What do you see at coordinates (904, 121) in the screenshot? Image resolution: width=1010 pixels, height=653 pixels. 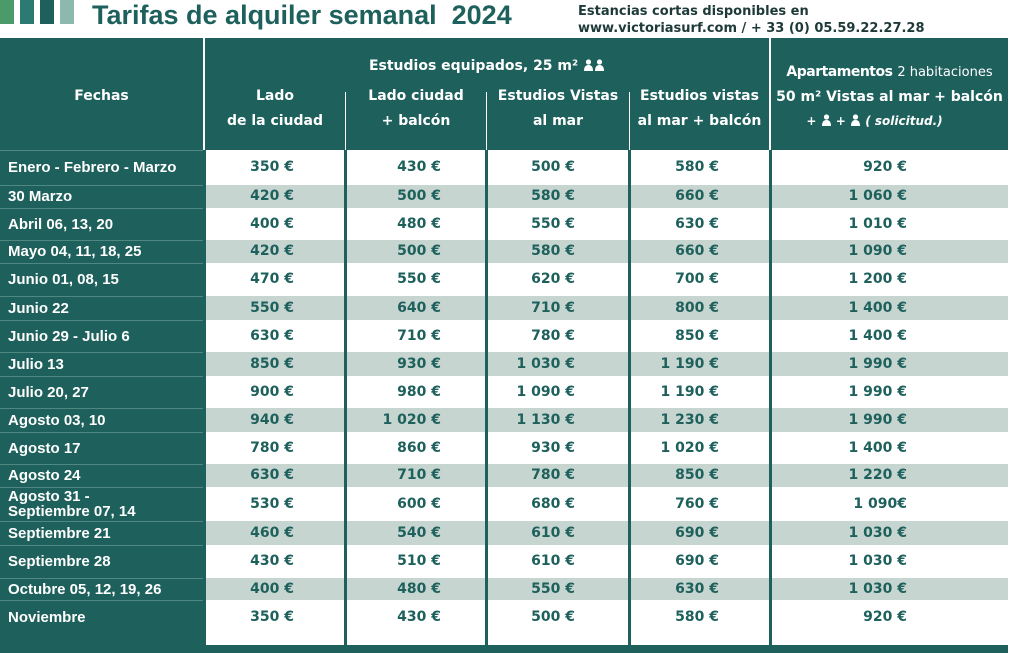 I see `apartments-note: ( solicitud.)` at bounding box center [904, 121].